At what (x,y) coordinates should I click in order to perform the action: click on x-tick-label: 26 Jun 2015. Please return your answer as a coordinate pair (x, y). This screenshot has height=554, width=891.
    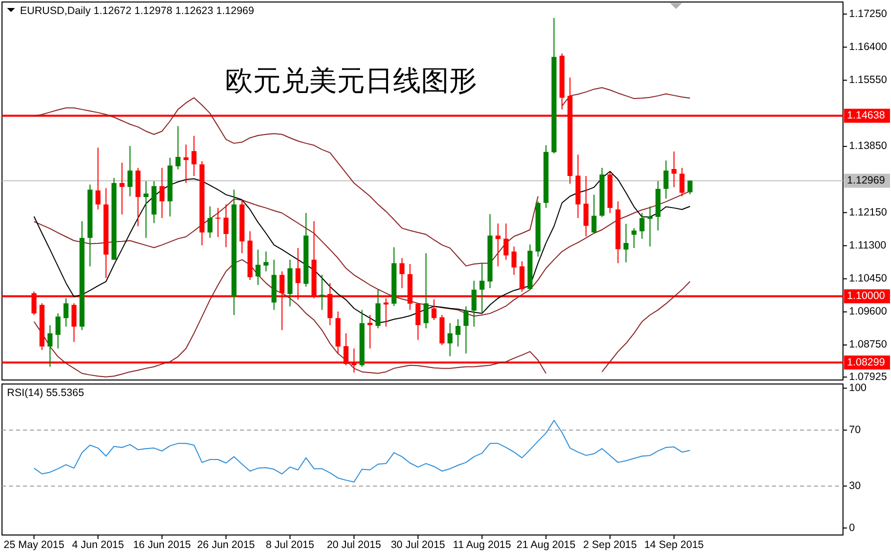
    Looking at the image, I should click on (226, 545).